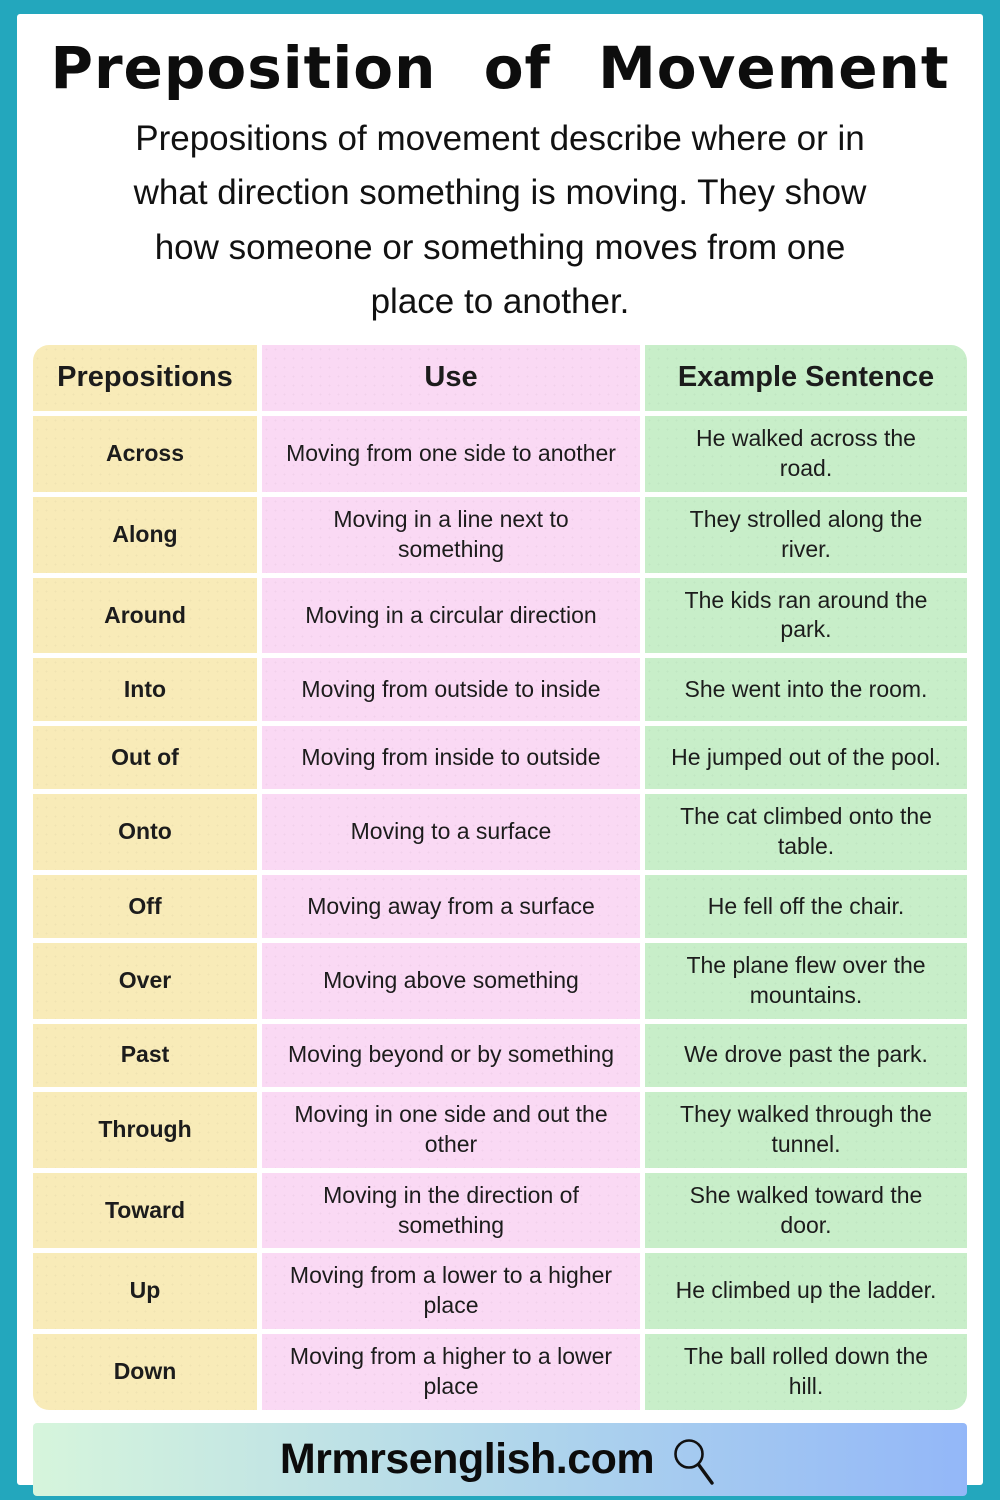 The image size is (1000, 1500). What do you see at coordinates (145, 758) in the screenshot?
I see `table-cell-preposition: Out of` at bounding box center [145, 758].